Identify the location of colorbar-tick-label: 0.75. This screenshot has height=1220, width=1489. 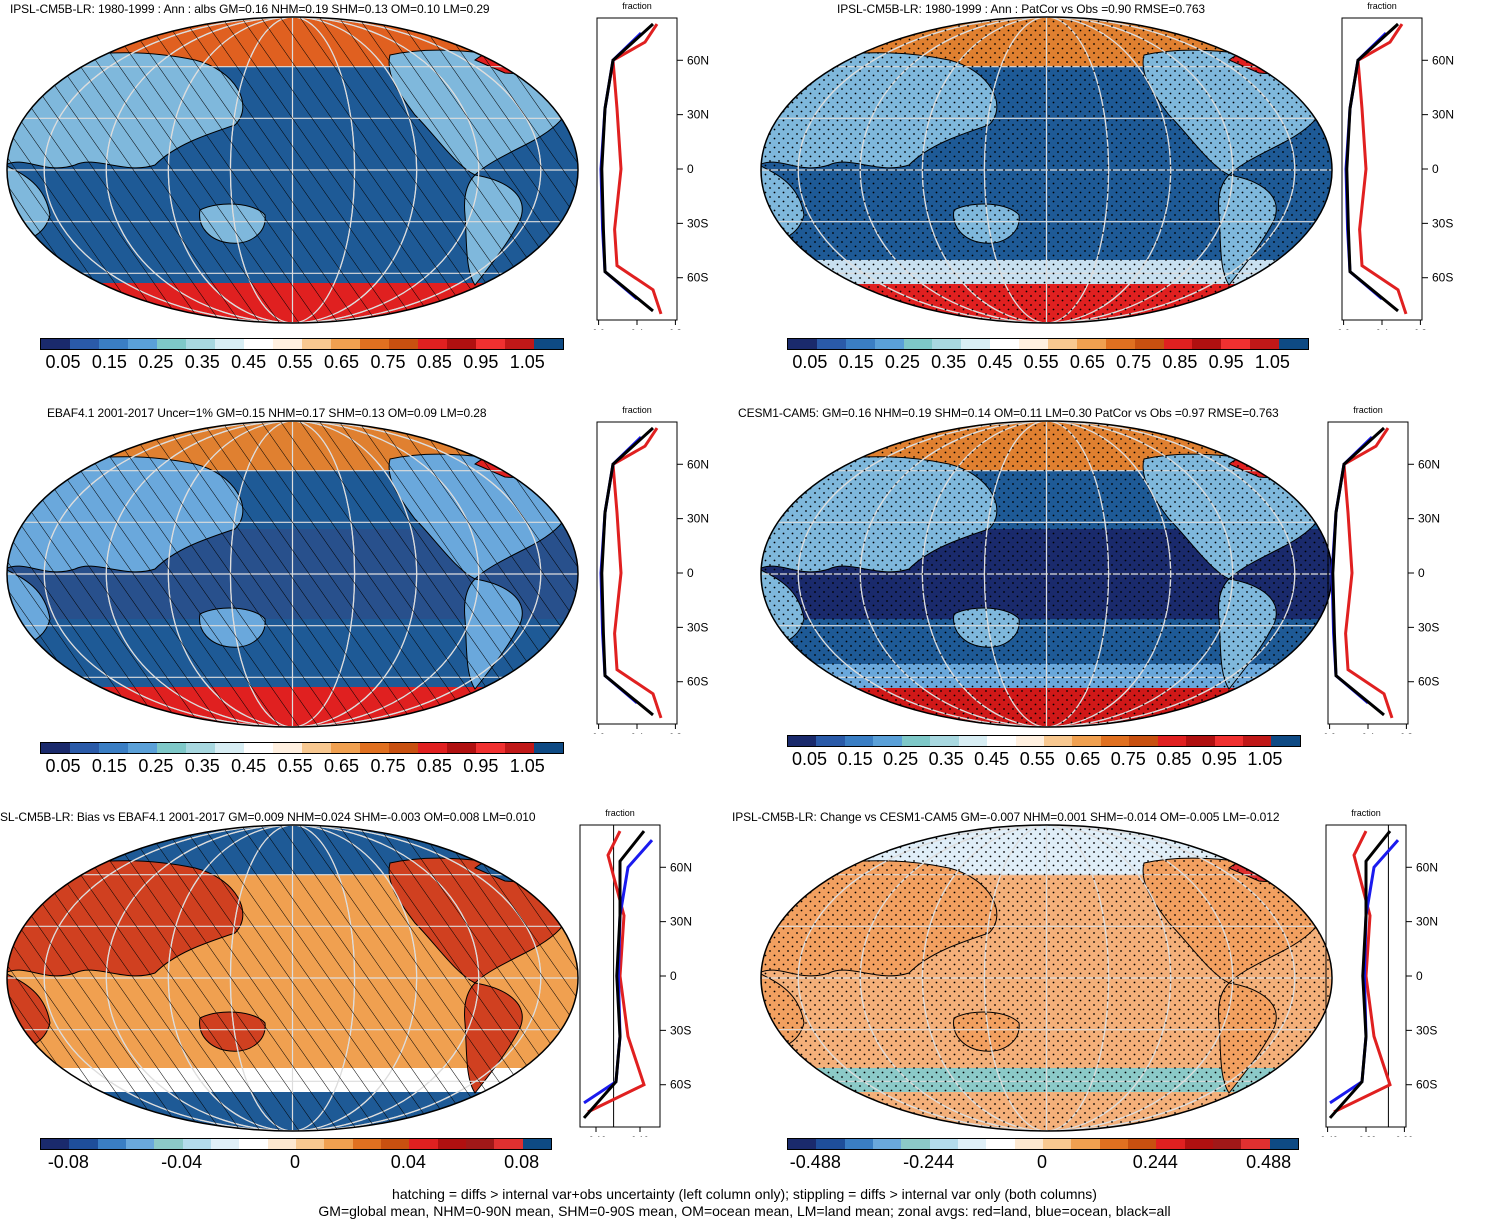
(1133, 362).